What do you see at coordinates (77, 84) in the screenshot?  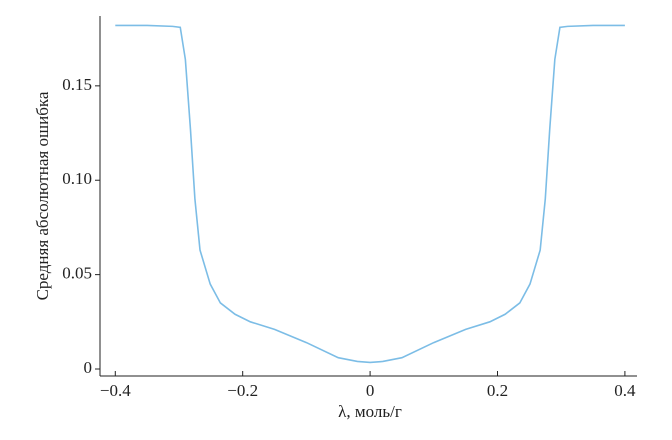 I see `y-tick-label: 0.15` at bounding box center [77, 84].